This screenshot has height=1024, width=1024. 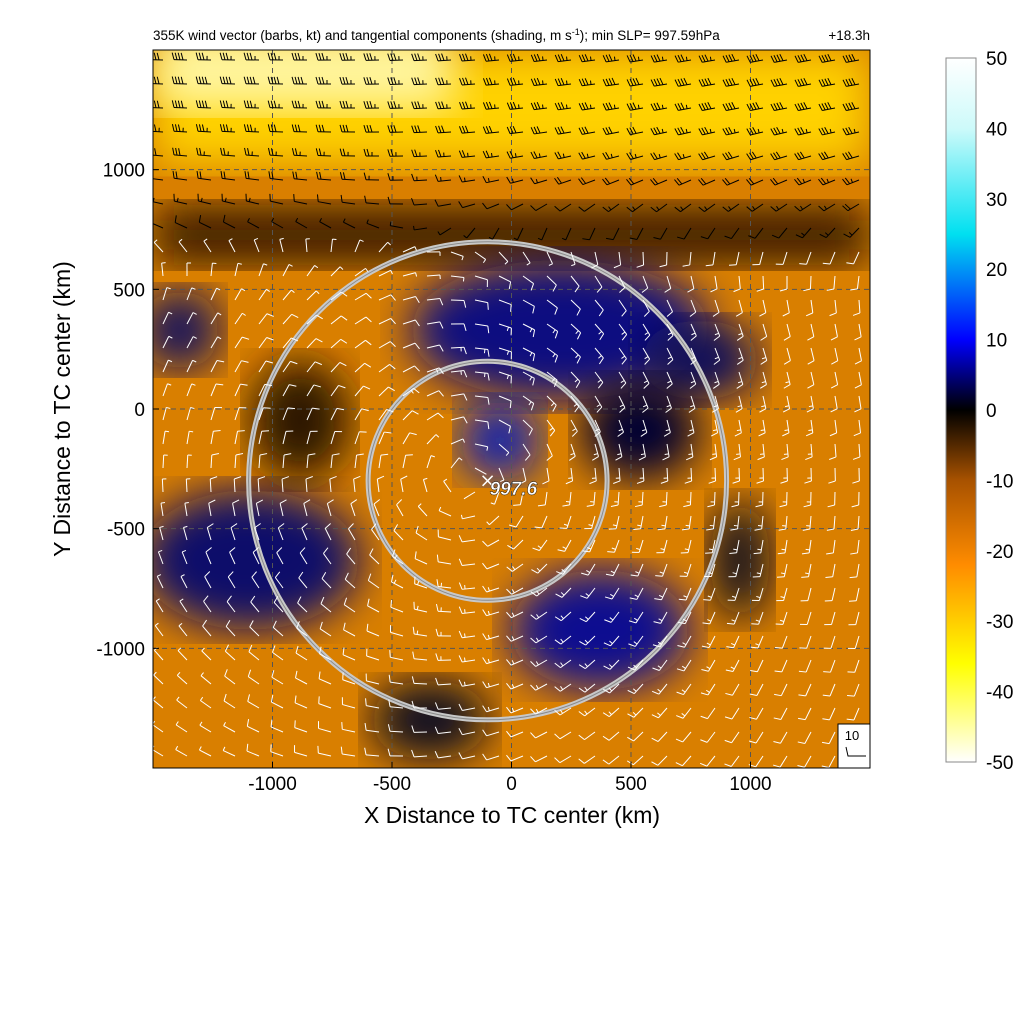 What do you see at coordinates (120, 649) in the screenshot?
I see `y-tick-label: -1000` at bounding box center [120, 649].